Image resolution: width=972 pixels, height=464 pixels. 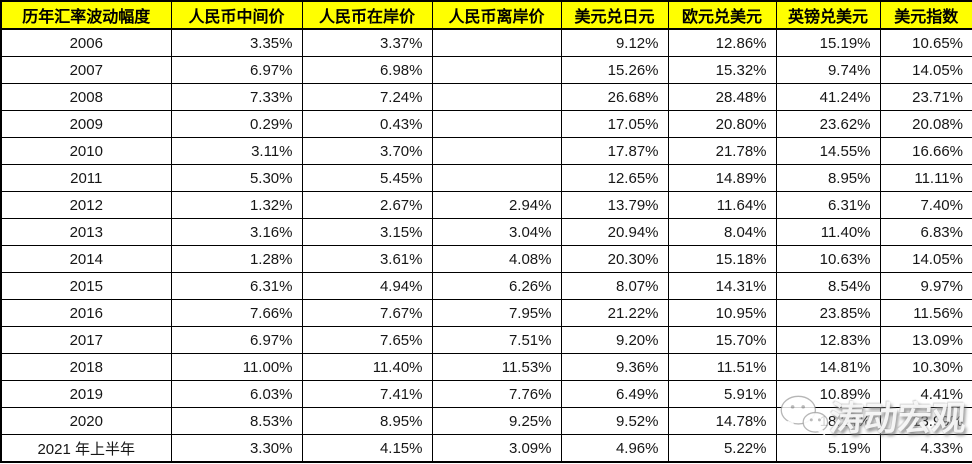 I want to click on value-cell: 14.78%, so click(x=722, y=421).